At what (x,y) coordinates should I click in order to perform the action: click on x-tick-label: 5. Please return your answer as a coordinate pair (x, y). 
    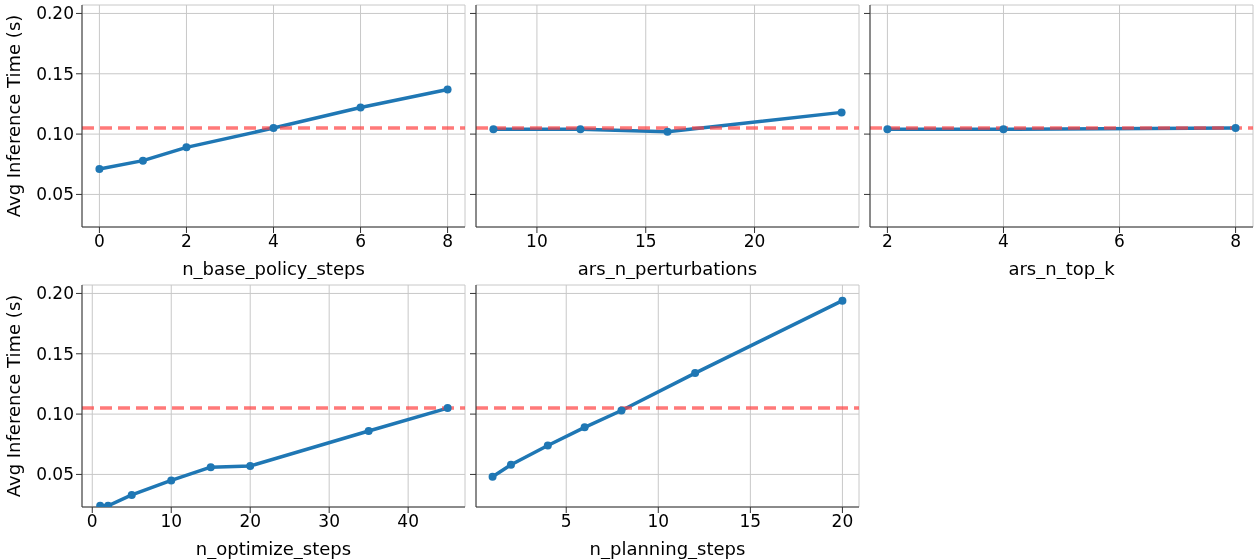
    Looking at the image, I should click on (566, 521).